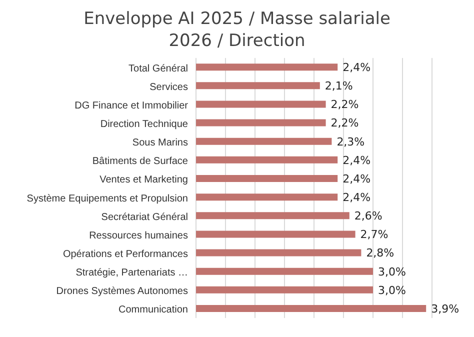  Describe the element at coordinates (160, 143) in the screenshot. I see `y-tick-label: Sous Marins` at that location.